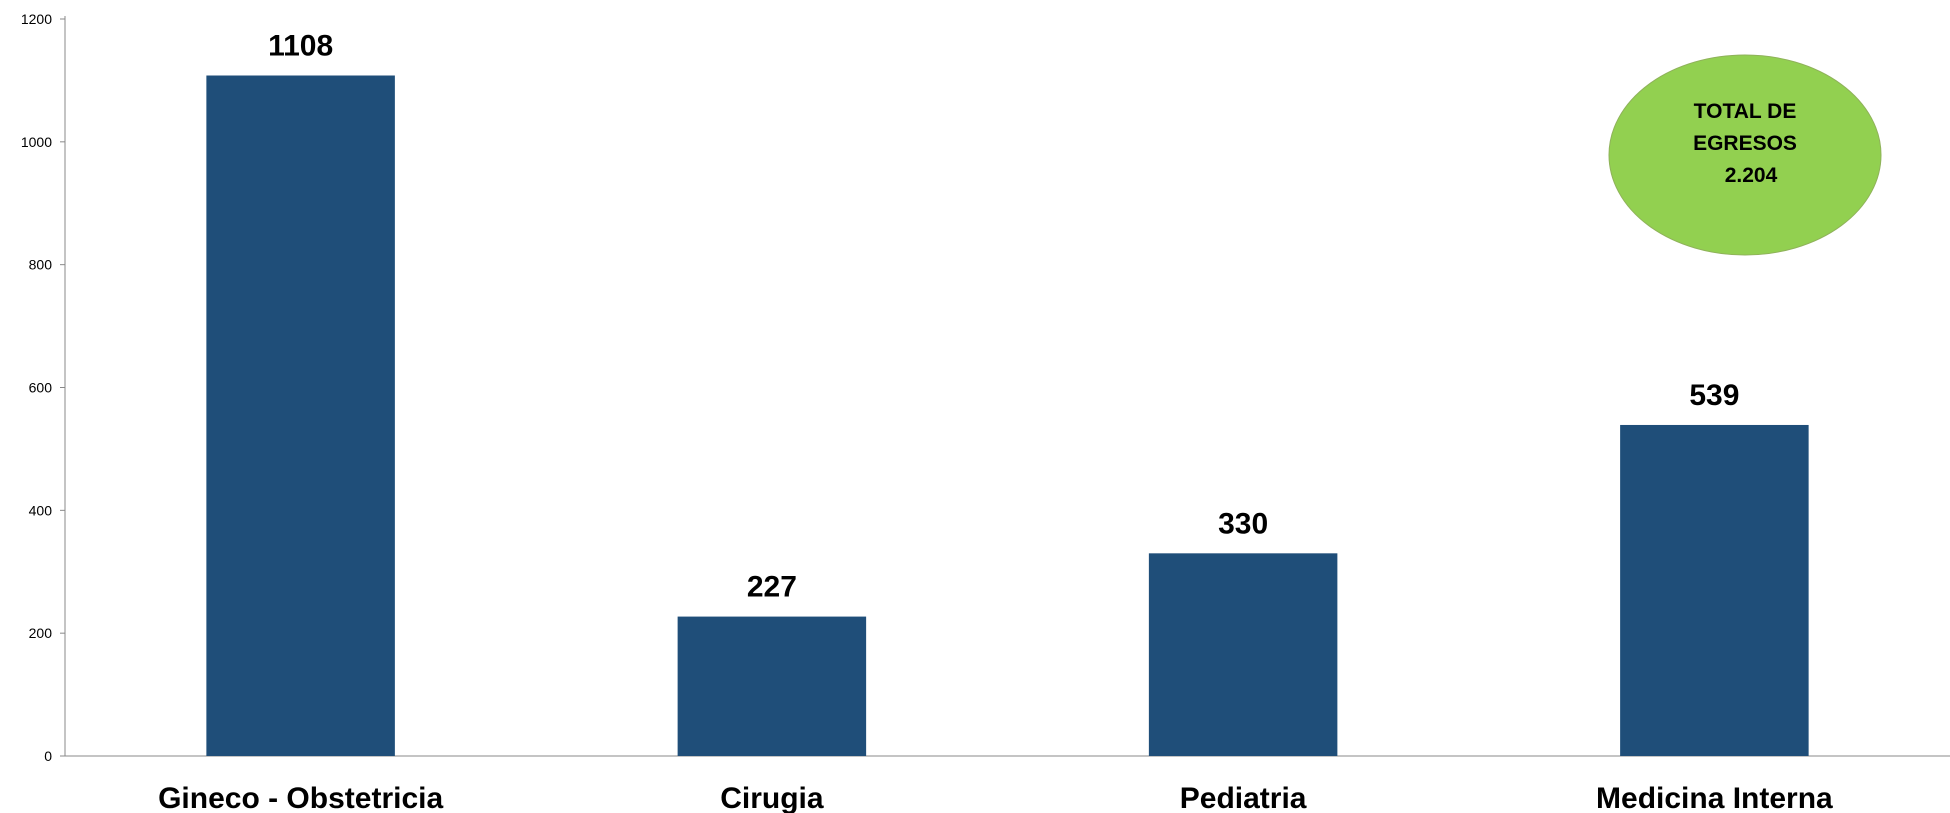 This screenshot has width=1950, height=813. Describe the element at coordinates (300, 46) in the screenshot. I see `data-label: 1108` at that location.